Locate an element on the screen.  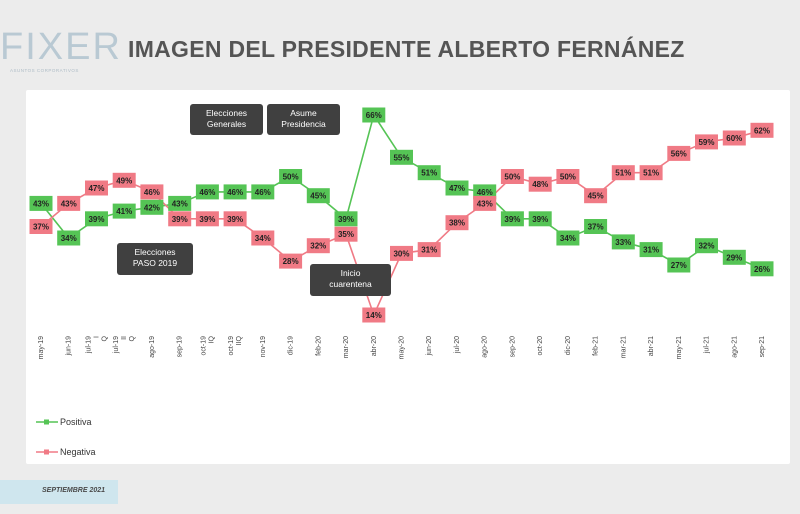
data-point-negativa: 28% is located at coordinates (291, 261).